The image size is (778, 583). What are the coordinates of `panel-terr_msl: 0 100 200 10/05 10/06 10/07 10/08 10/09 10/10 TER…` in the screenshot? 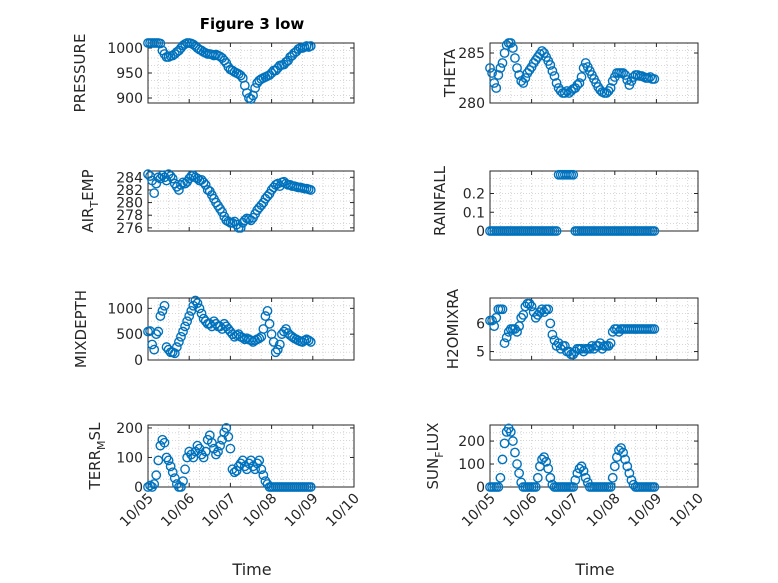 It's located at (224, 475).